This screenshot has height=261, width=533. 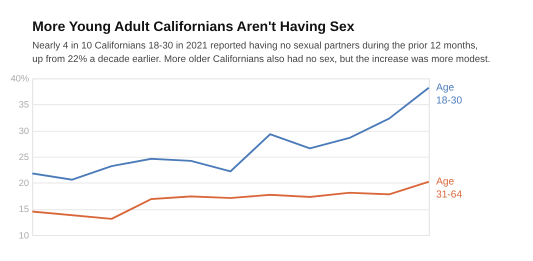 What do you see at coordinates (230, 200) in the screenshot?
I see `line-series` at bounding box center [230, 200].